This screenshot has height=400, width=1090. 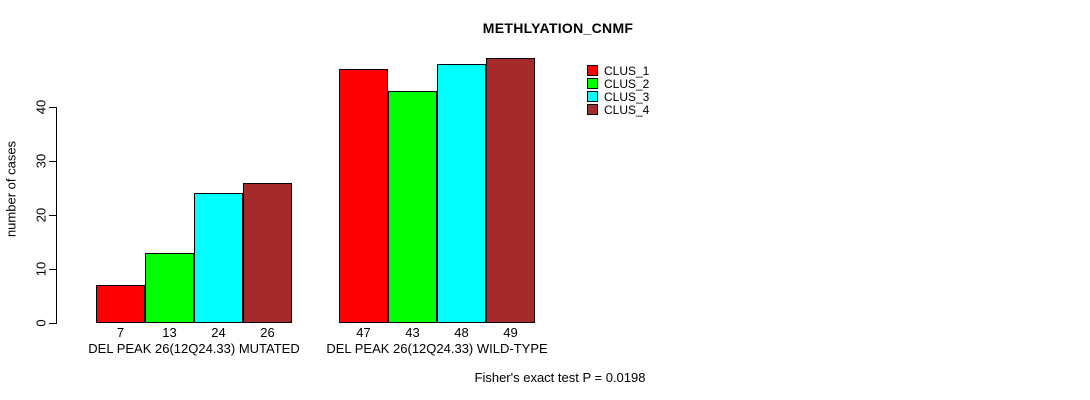 I want to click on y-axis-tick-label: 10, so click(x=41, y=269).